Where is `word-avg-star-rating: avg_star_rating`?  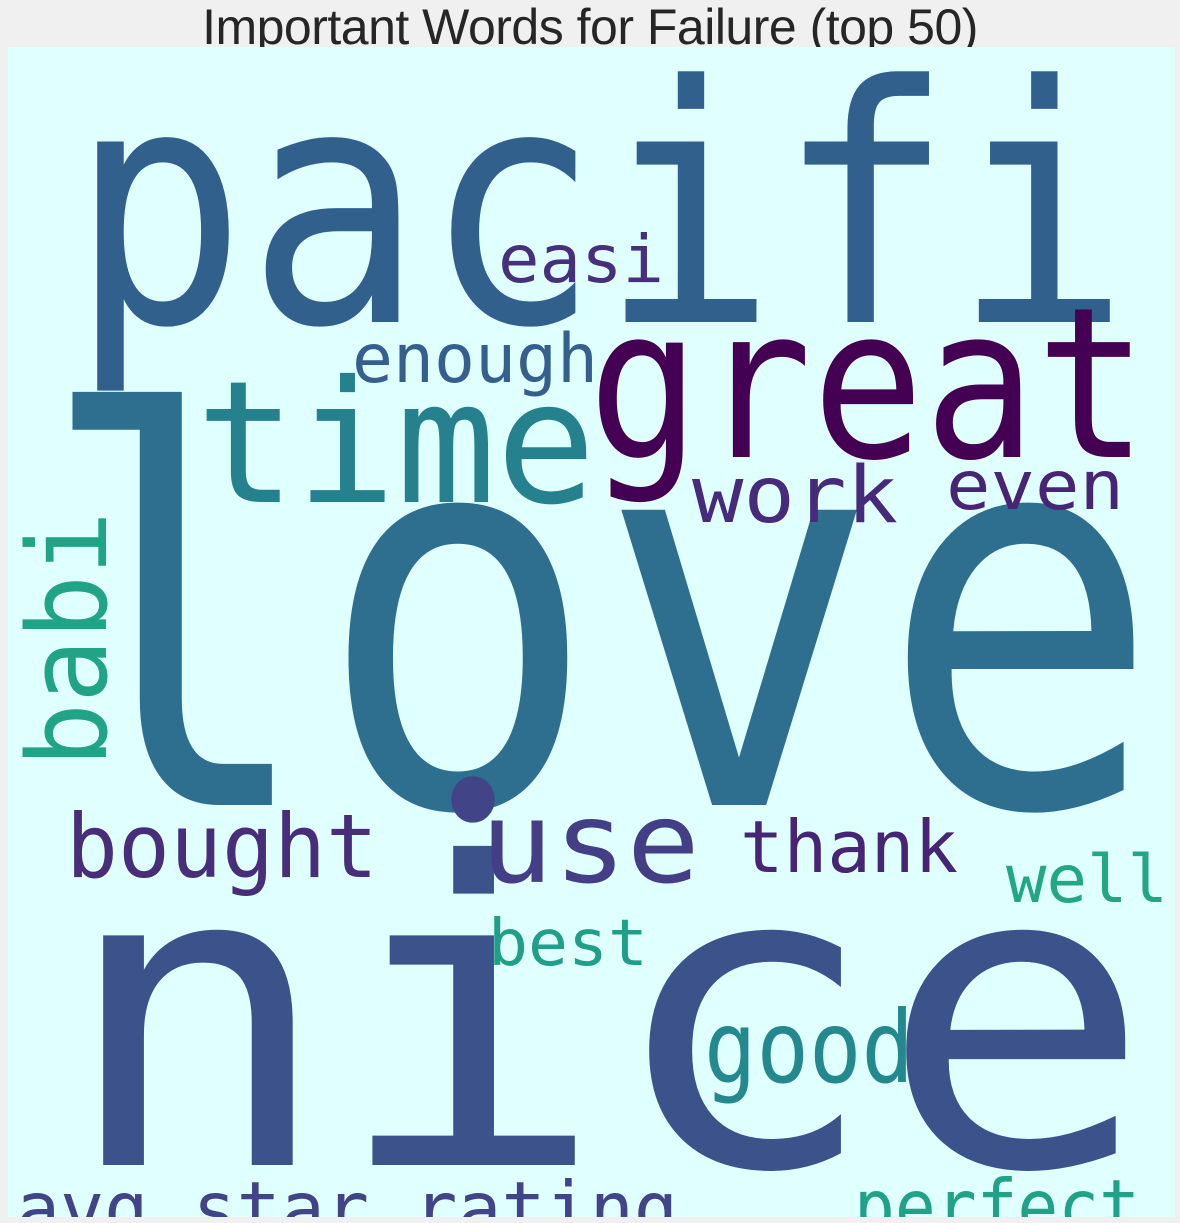
word-avg-star-rating: avg_star_rating is located at coordinates (347, 1191).